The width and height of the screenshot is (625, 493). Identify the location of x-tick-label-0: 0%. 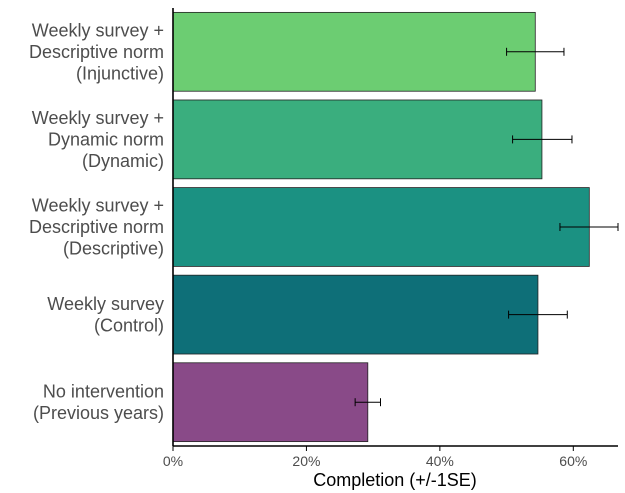
(173, 461).